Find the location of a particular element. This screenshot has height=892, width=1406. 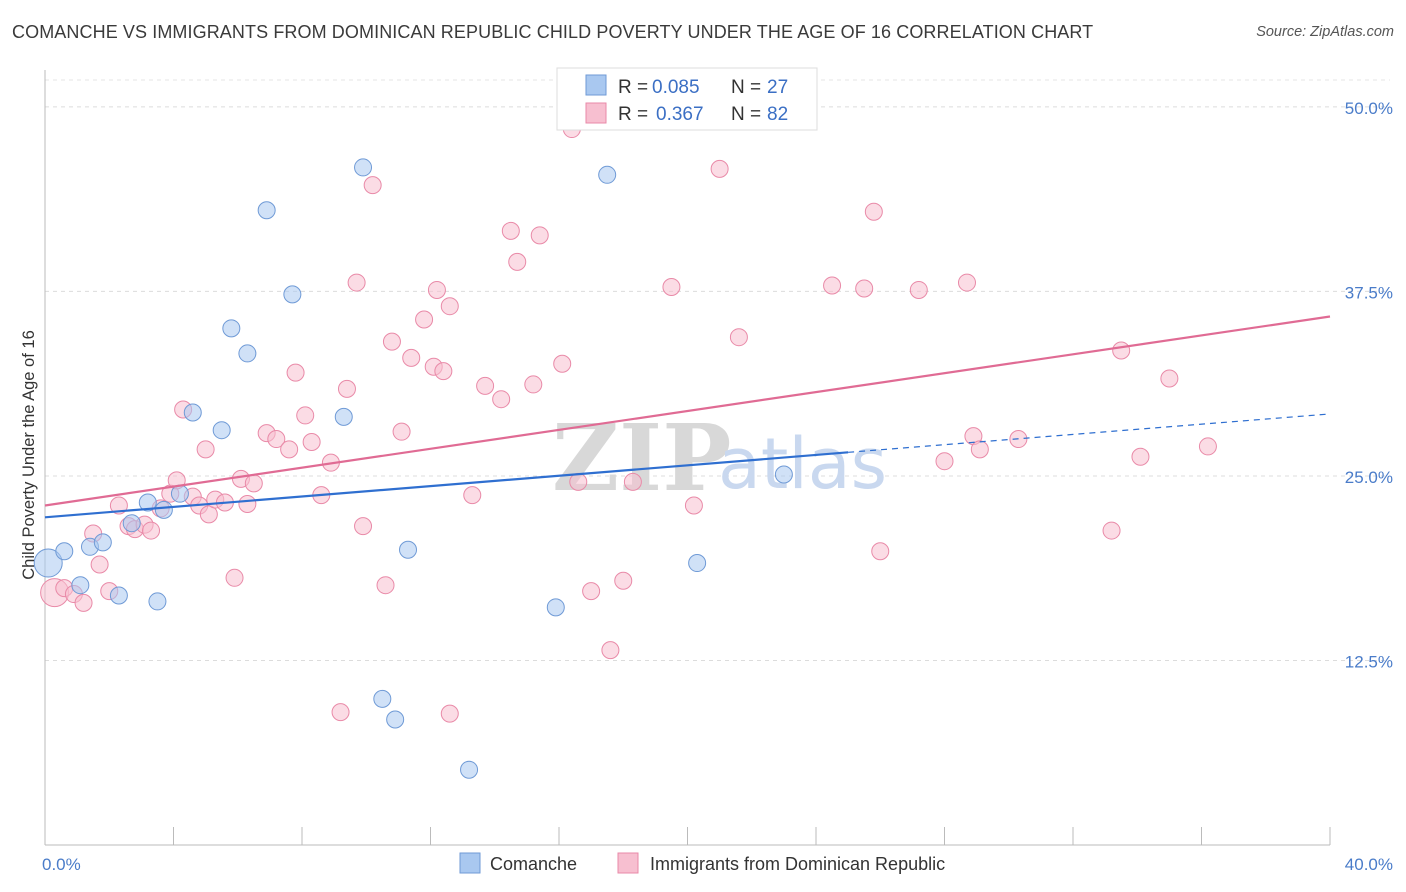

y-tick-label: 12.5% is located at coordinates (1369, 661).